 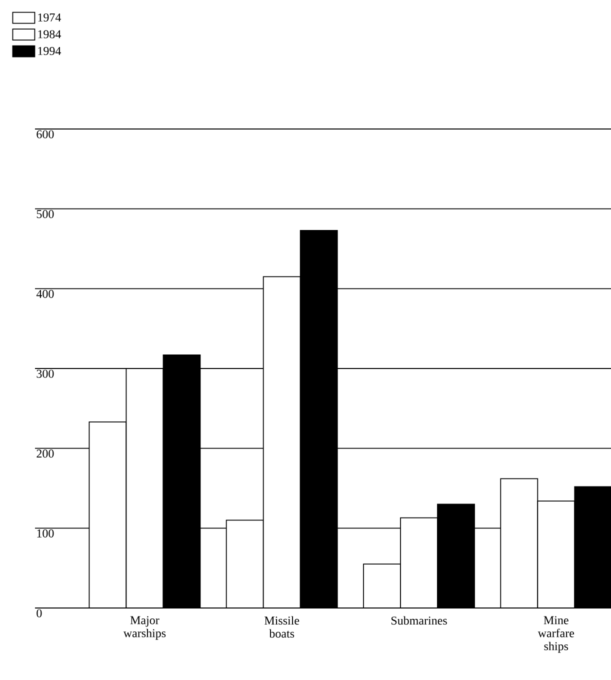 What do you see at coordinates (45, 454) in the screenshot?
I see `y-tick-label: 200` at bounding box center [45, 454].